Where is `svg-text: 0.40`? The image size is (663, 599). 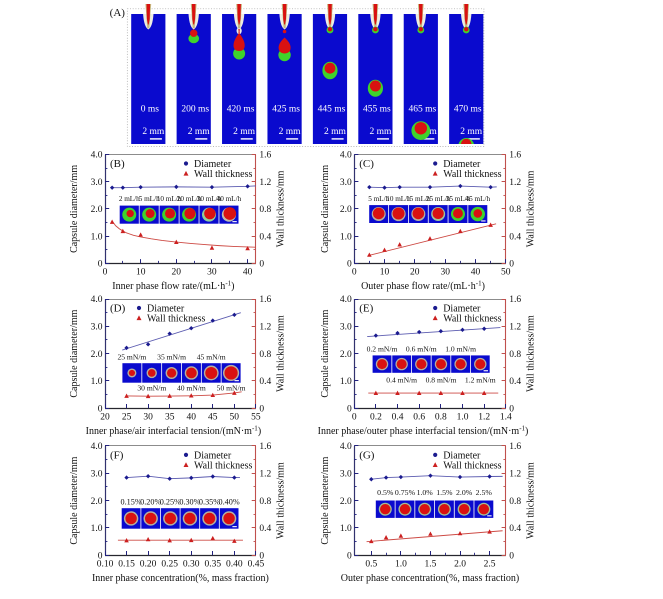 svg-text: 0.40 is located at coordinates (234, 565).